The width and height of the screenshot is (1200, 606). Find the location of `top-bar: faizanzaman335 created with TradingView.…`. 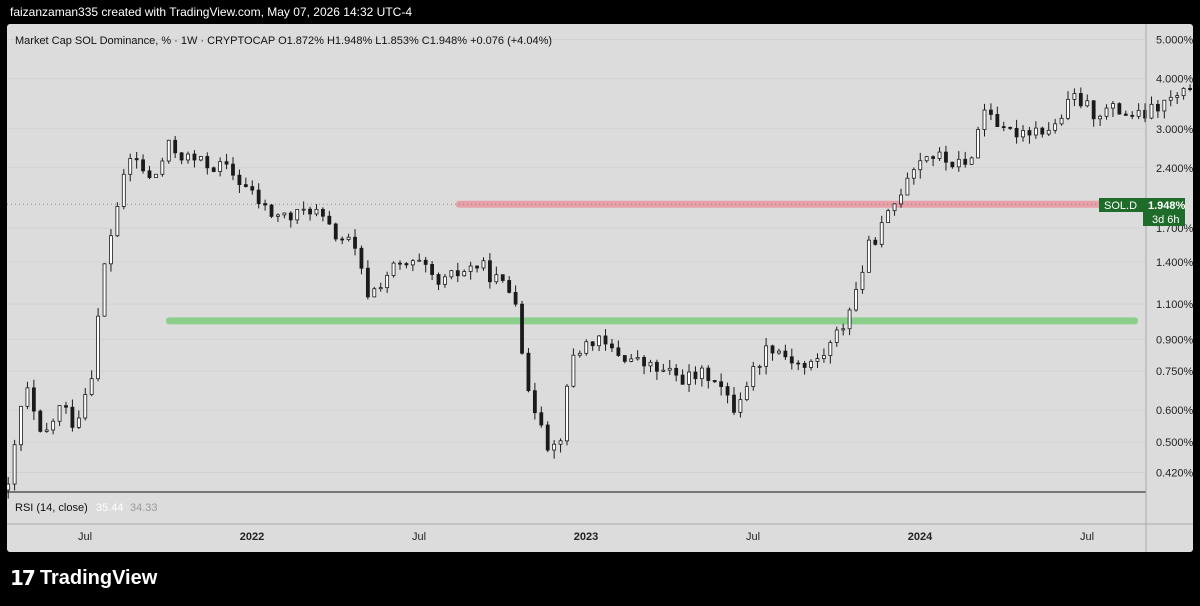

top-bar: faizanzaman335 created with TradingView.… is located at coordinates (600, 12).